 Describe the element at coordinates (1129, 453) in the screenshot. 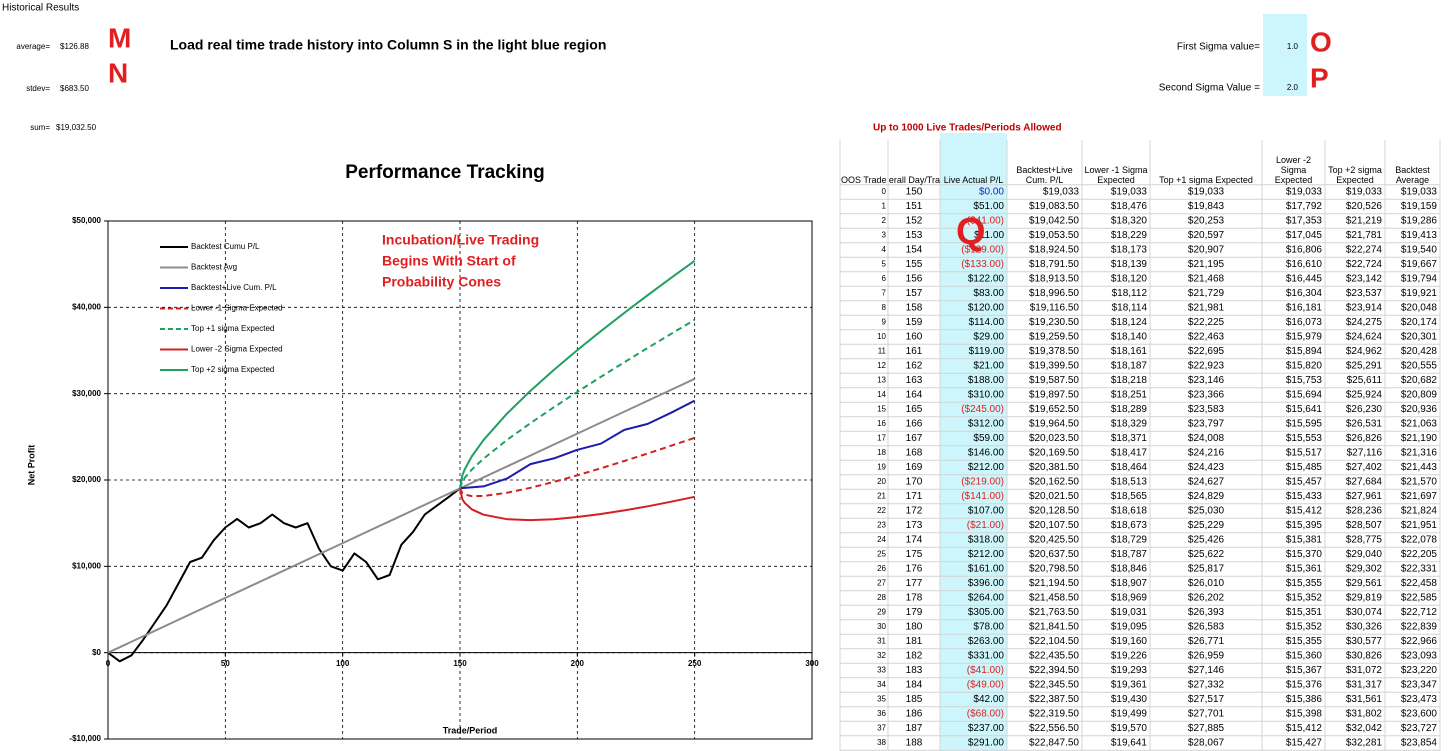

I see `table-cell: $18,417` at that location.